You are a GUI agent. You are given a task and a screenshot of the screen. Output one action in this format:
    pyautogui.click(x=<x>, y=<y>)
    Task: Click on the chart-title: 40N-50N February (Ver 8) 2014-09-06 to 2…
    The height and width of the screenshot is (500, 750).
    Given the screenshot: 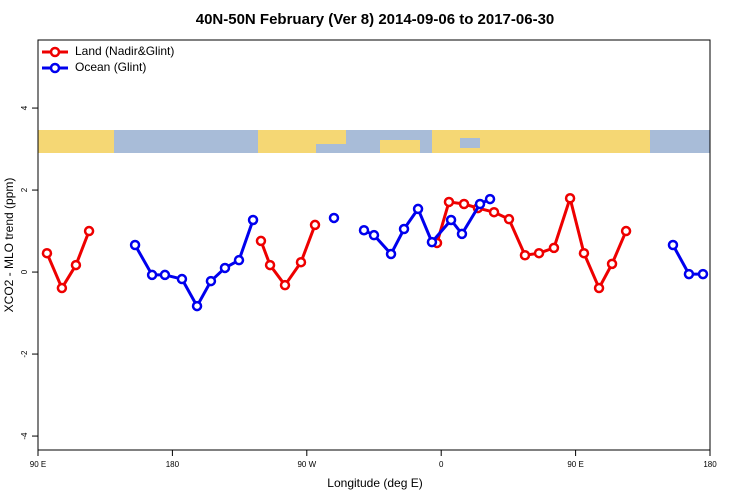 What is the action you would take?
    pyautogui.click(x=375, y=19)
    